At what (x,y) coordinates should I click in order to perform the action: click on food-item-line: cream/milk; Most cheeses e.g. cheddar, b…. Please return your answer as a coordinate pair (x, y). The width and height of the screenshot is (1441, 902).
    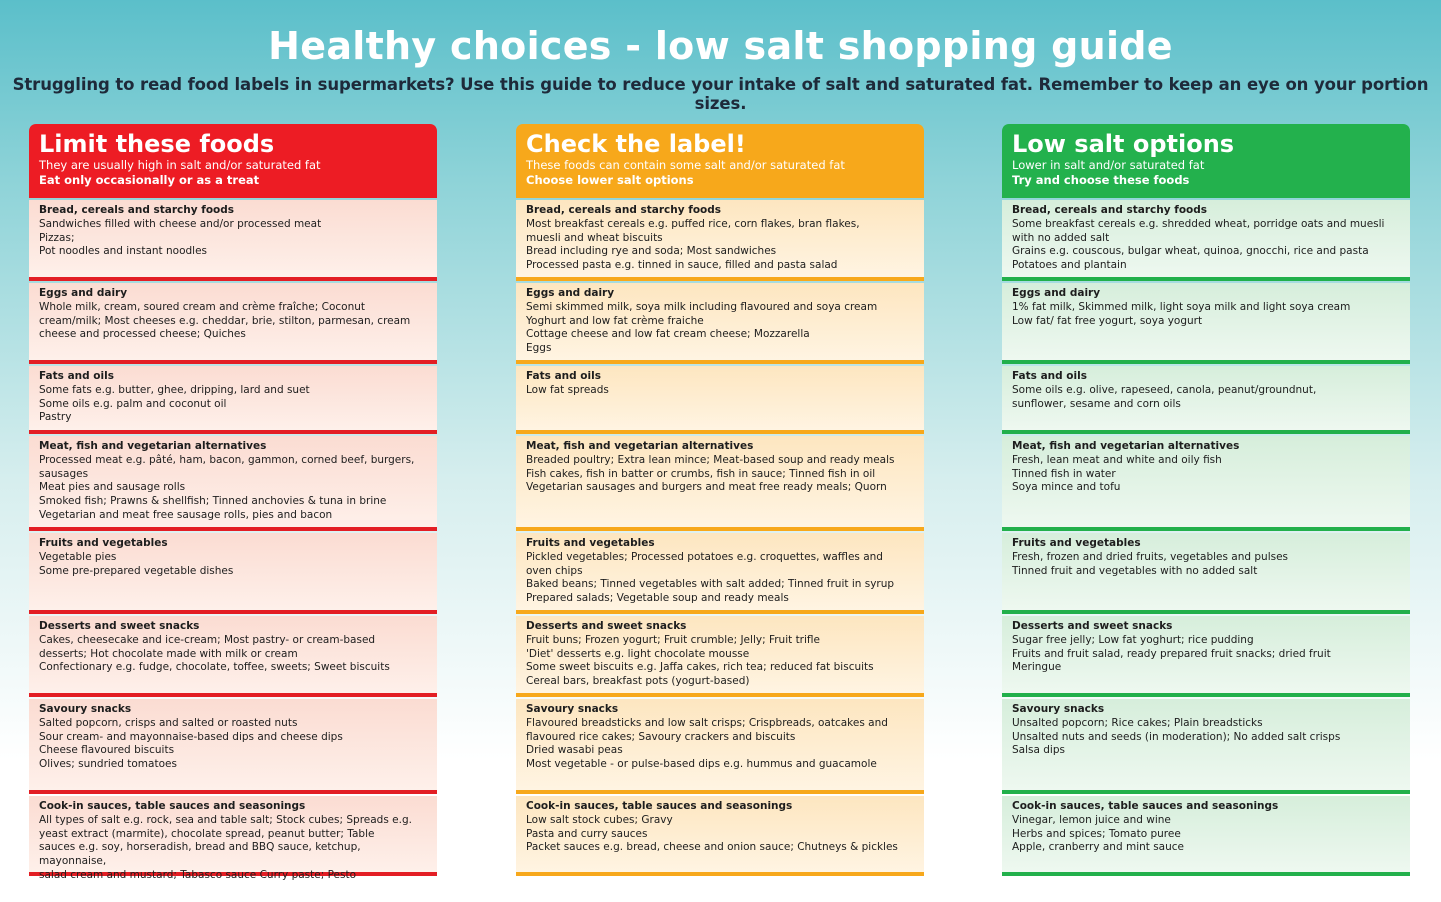
    Looking at the image, I should click on (225, 320).